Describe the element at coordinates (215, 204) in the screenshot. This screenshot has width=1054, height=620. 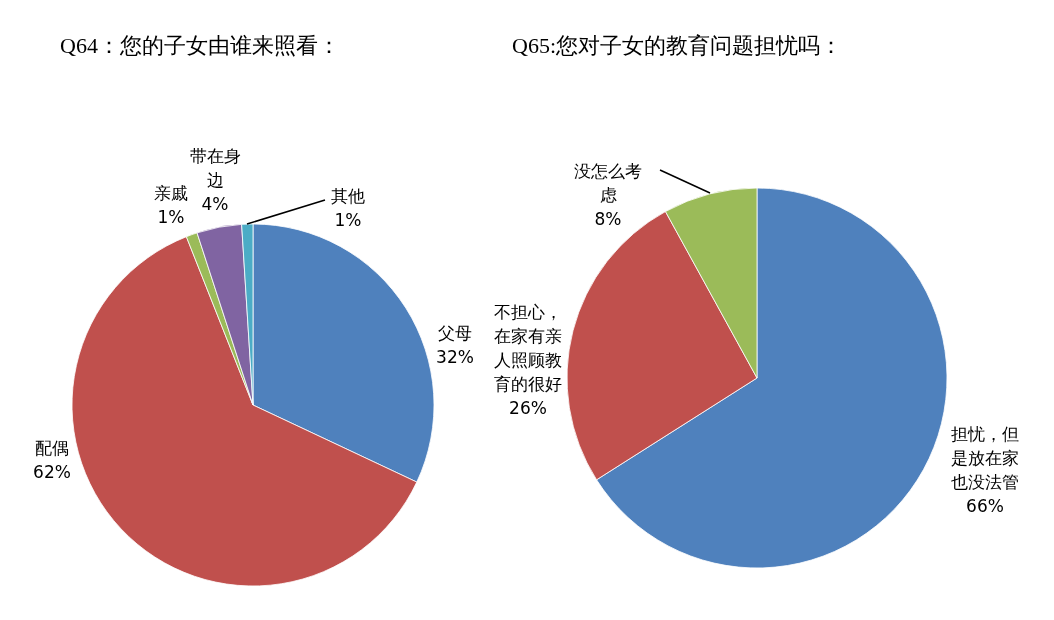
I see `data-label: 4%` at that location.